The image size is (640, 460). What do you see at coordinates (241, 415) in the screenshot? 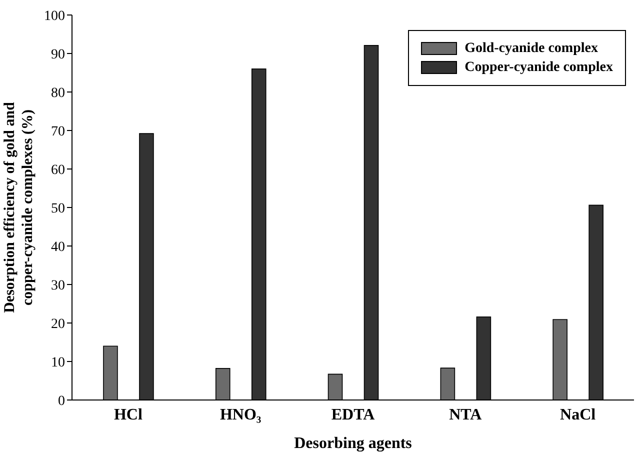
I see `x-tick-label: HNO₃` at bounding box center [241, 415].